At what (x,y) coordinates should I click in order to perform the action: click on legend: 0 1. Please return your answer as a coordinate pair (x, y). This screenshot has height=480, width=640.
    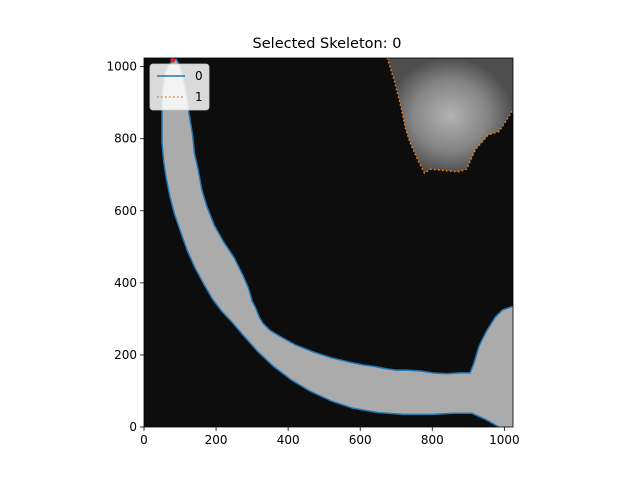
    Looking at the image, I should click on (179, 87).